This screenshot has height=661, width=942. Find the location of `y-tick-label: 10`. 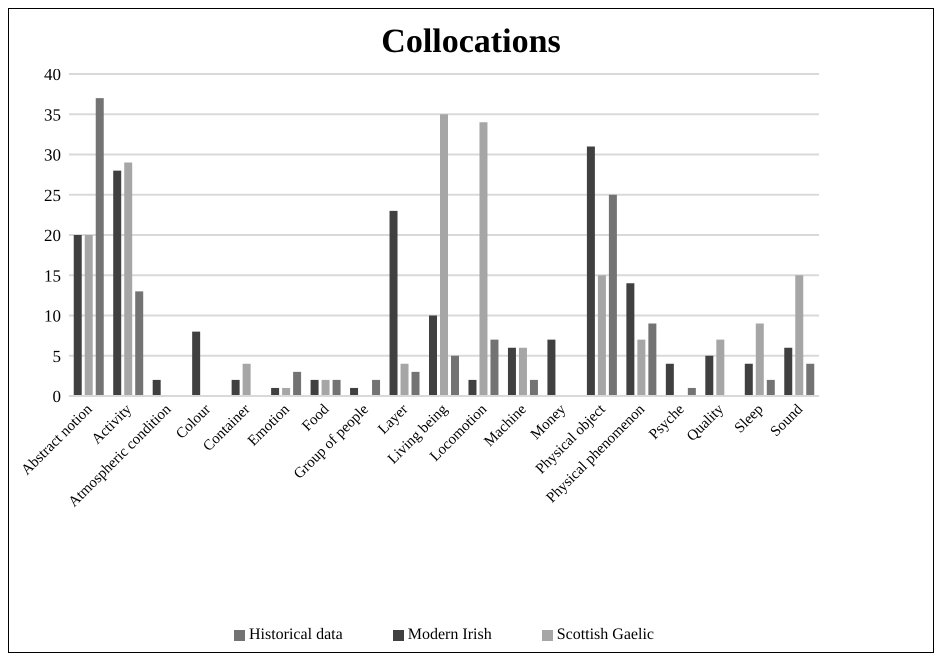

y-tick-label: 10 is located at coordinates (52, 316).